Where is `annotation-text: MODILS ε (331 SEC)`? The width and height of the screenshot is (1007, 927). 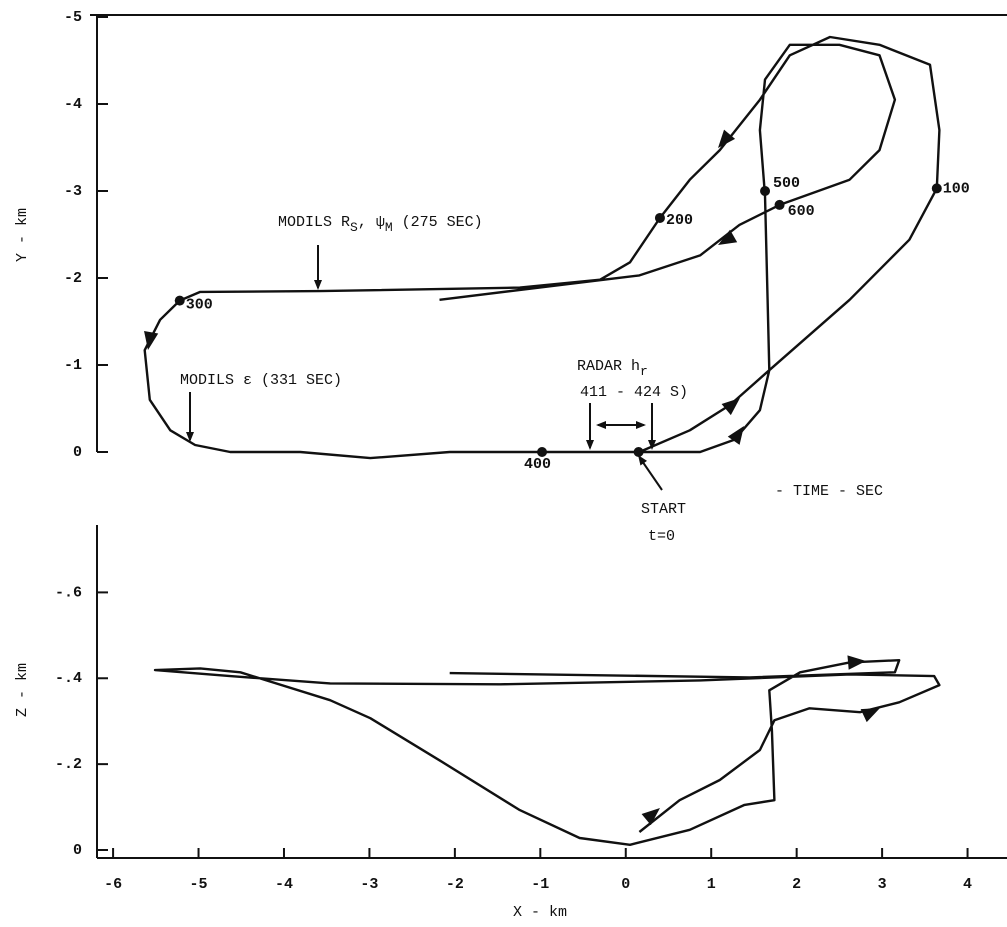
annotation-text: MODILS ε (331 SEC) is located at coordinates (261, 380).